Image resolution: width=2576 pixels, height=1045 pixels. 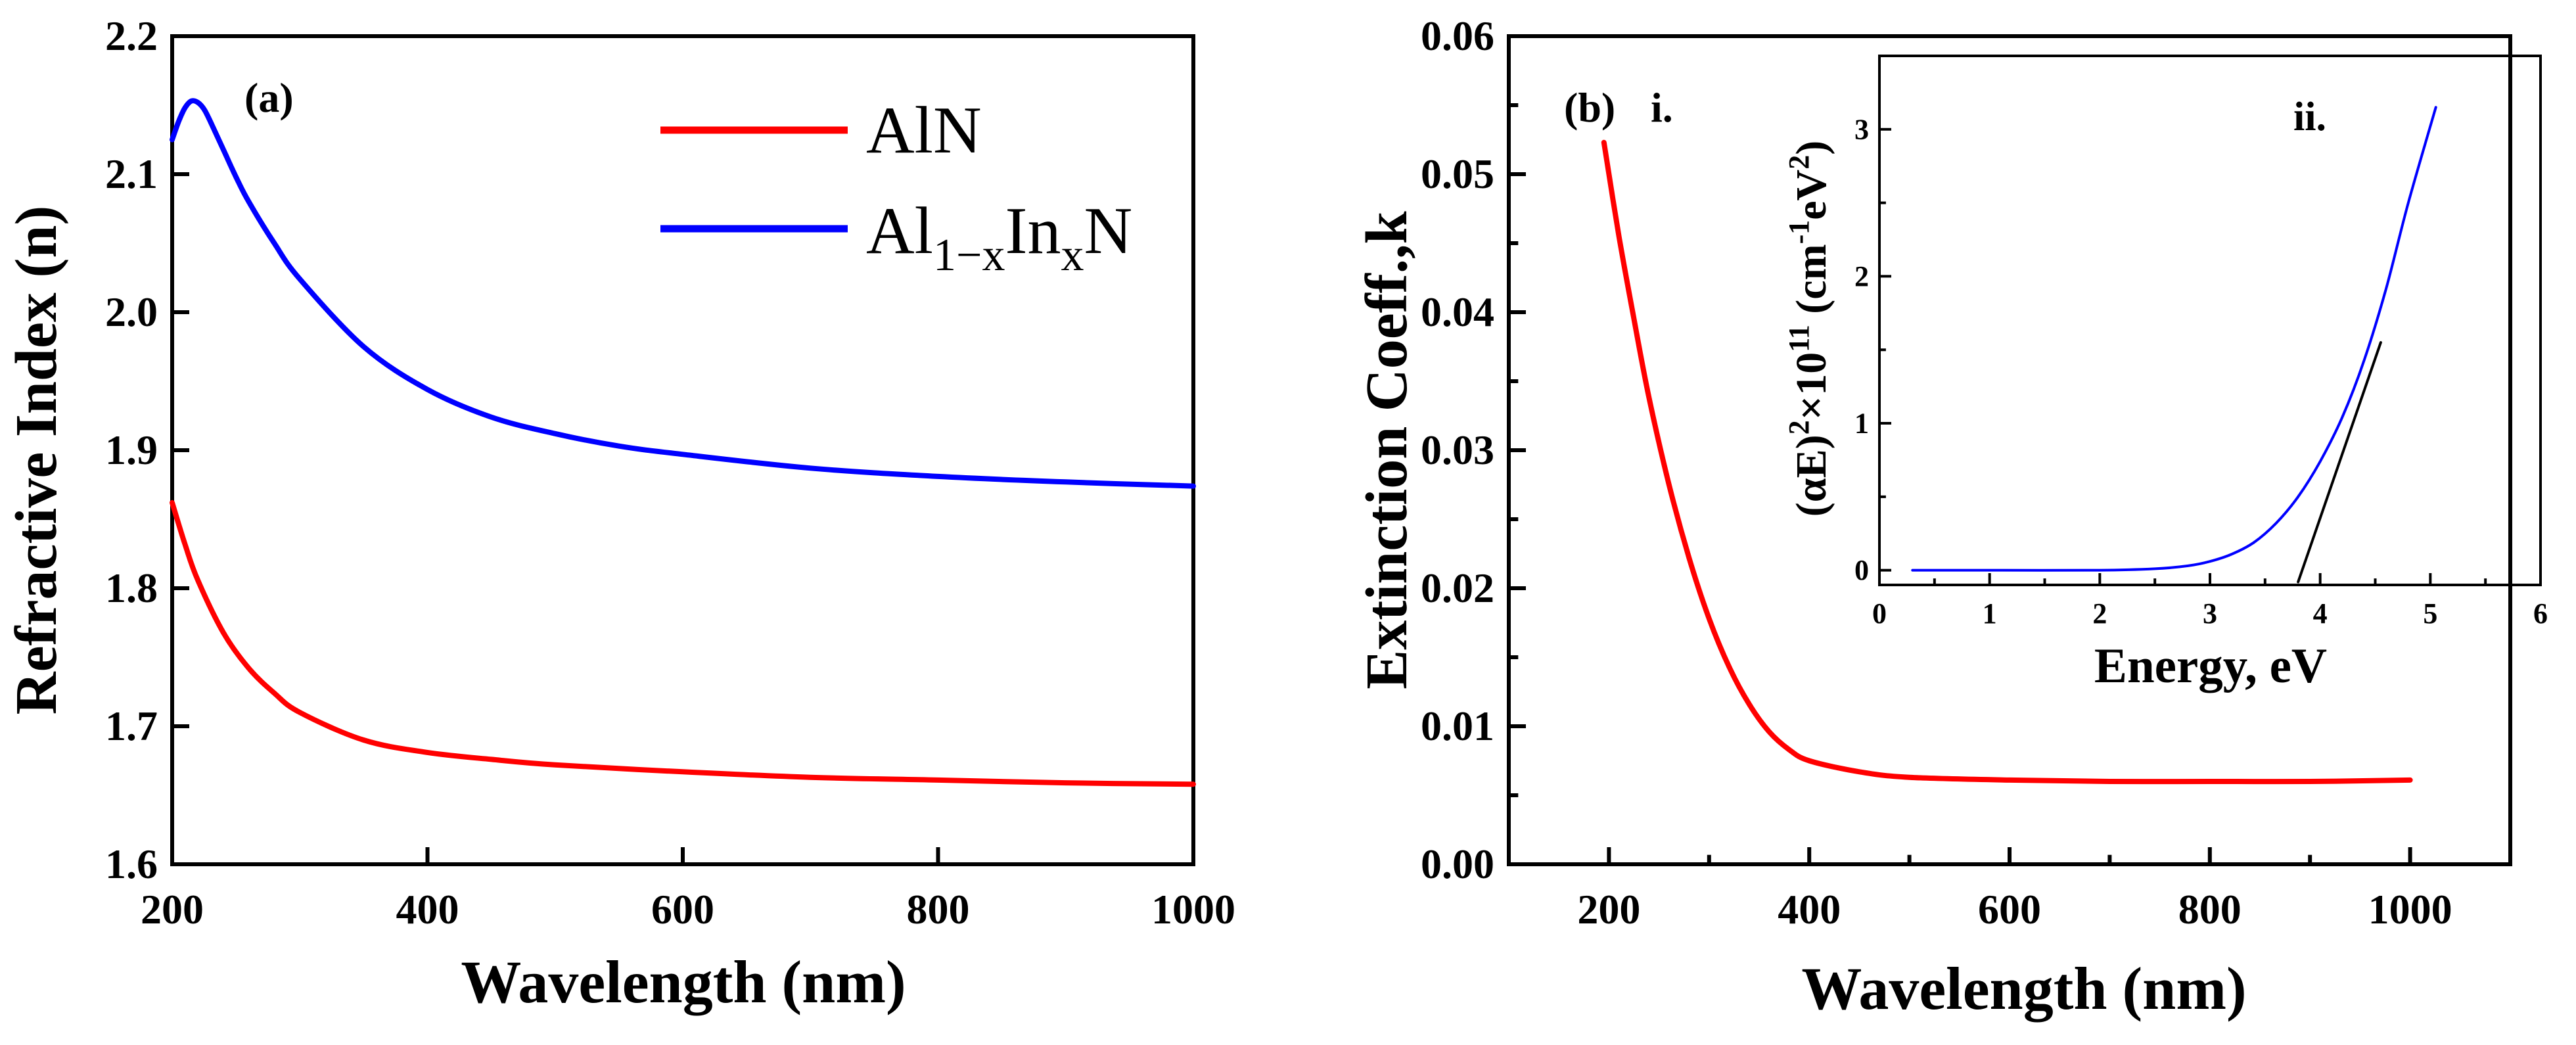 I want to click on panel-a-y-tick-label: 1.6, so click(x=131, y=864).